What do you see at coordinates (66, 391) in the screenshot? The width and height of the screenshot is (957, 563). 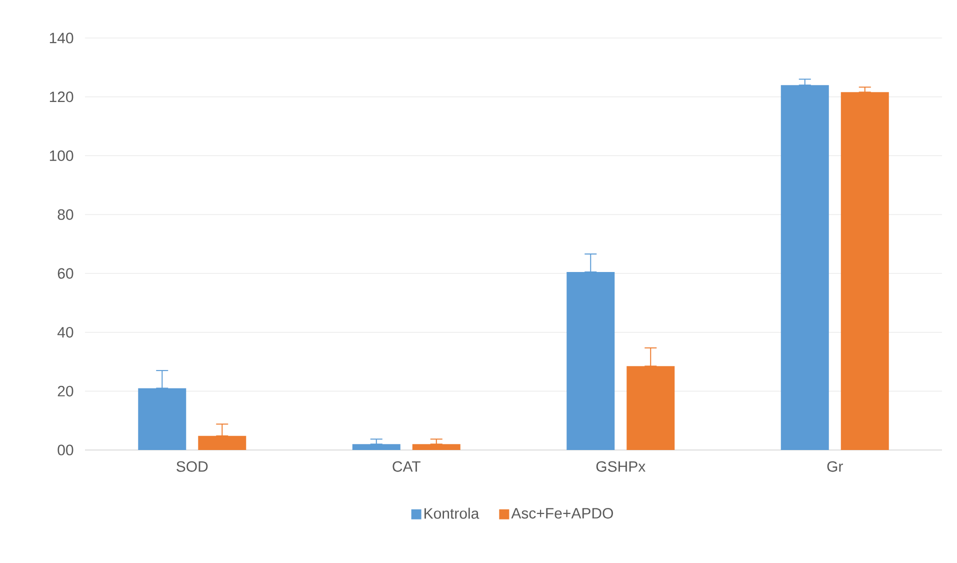 I see `y-tick-label: 20` at bounding box center [66, 391].